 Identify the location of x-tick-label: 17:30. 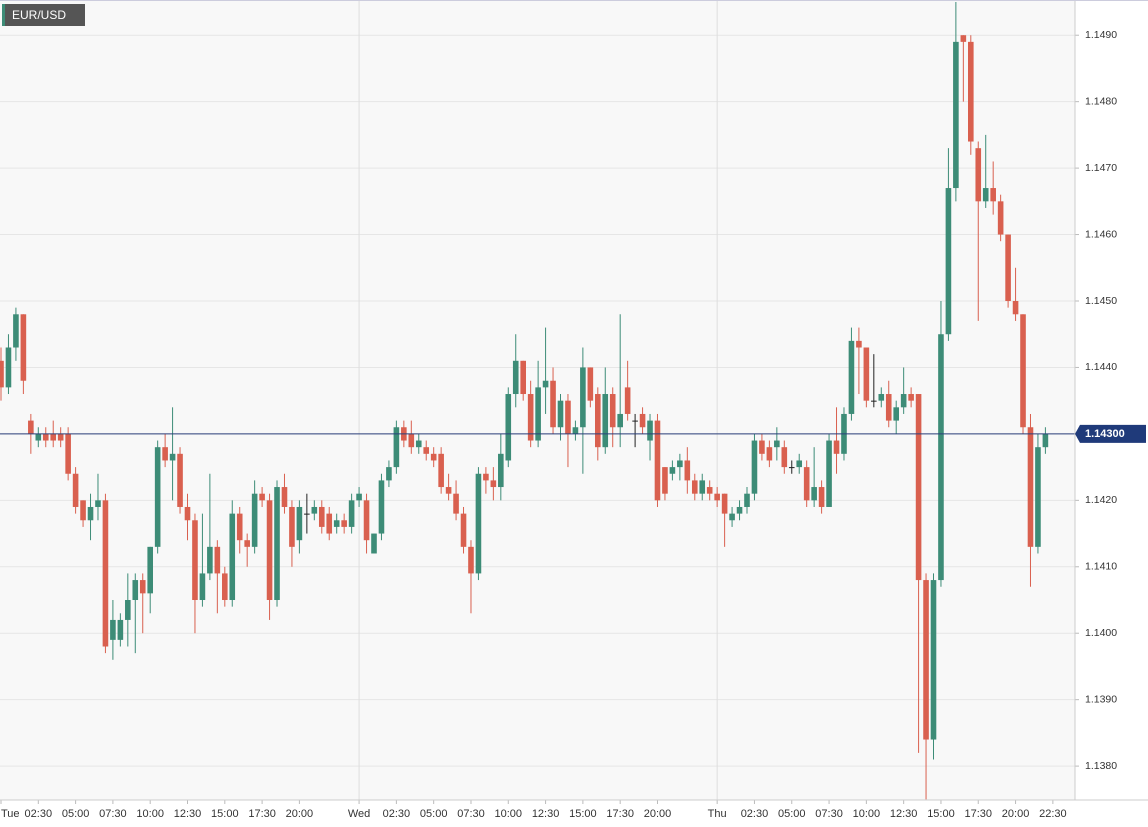
(620, 814).